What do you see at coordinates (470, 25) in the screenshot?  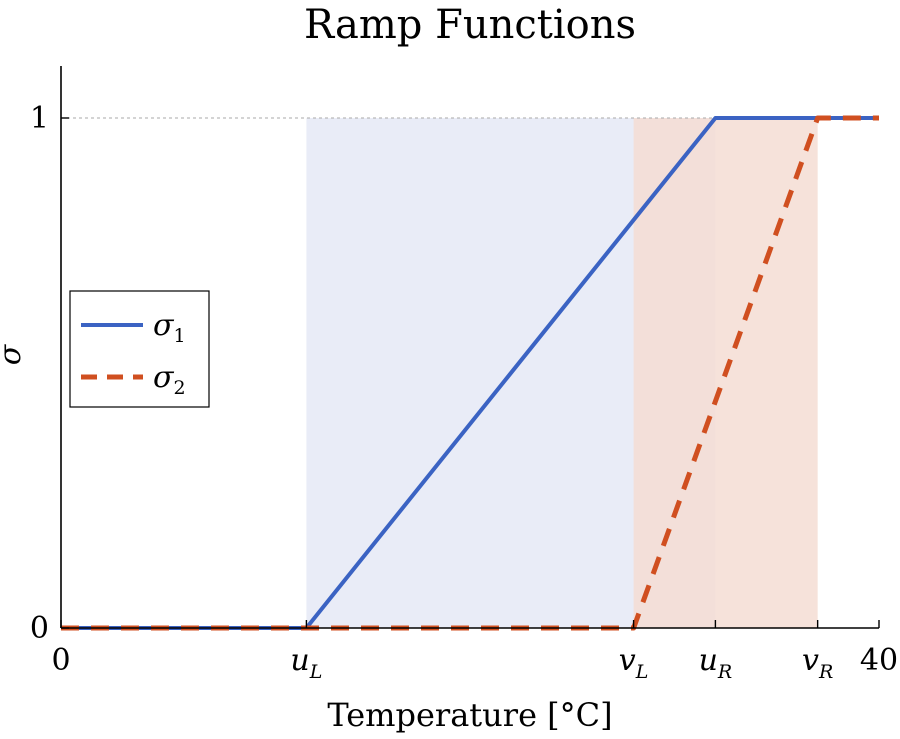 I see `chart-title: Ramp Functions` at bounding box center [470, 25].